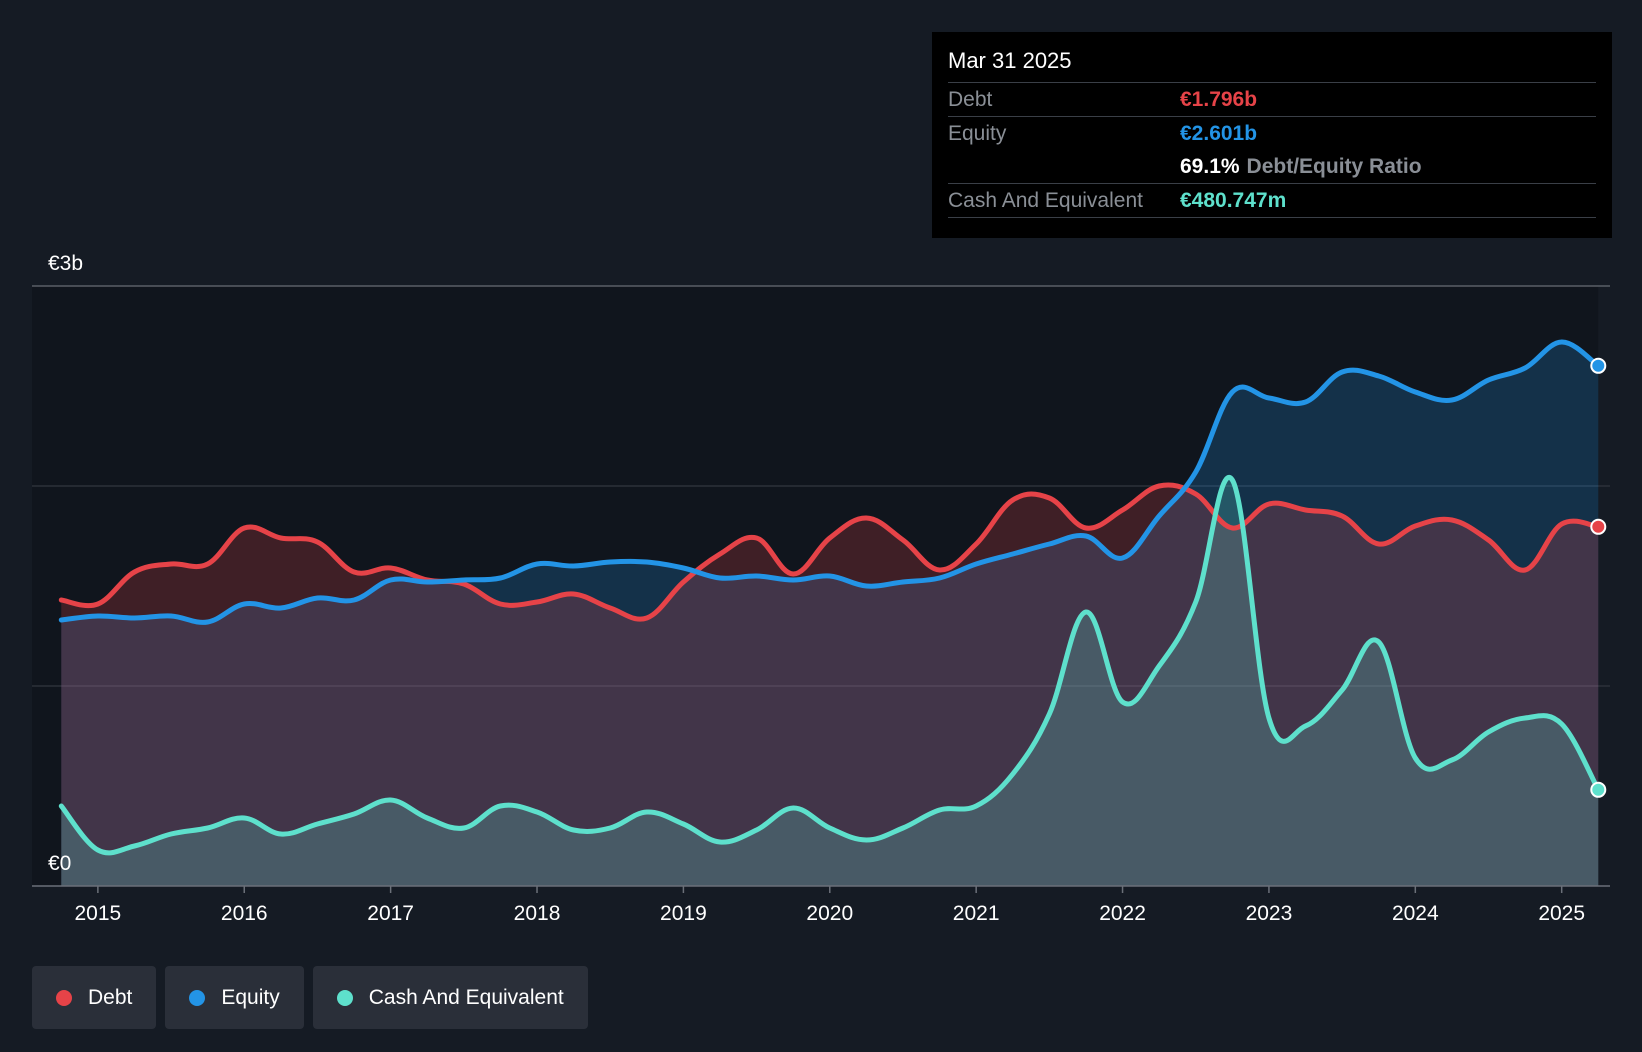 This screenshot has height=1052, width=1642. I want to click on tooltip-row-equity: Equity €2.601b, so click(1272, 133).